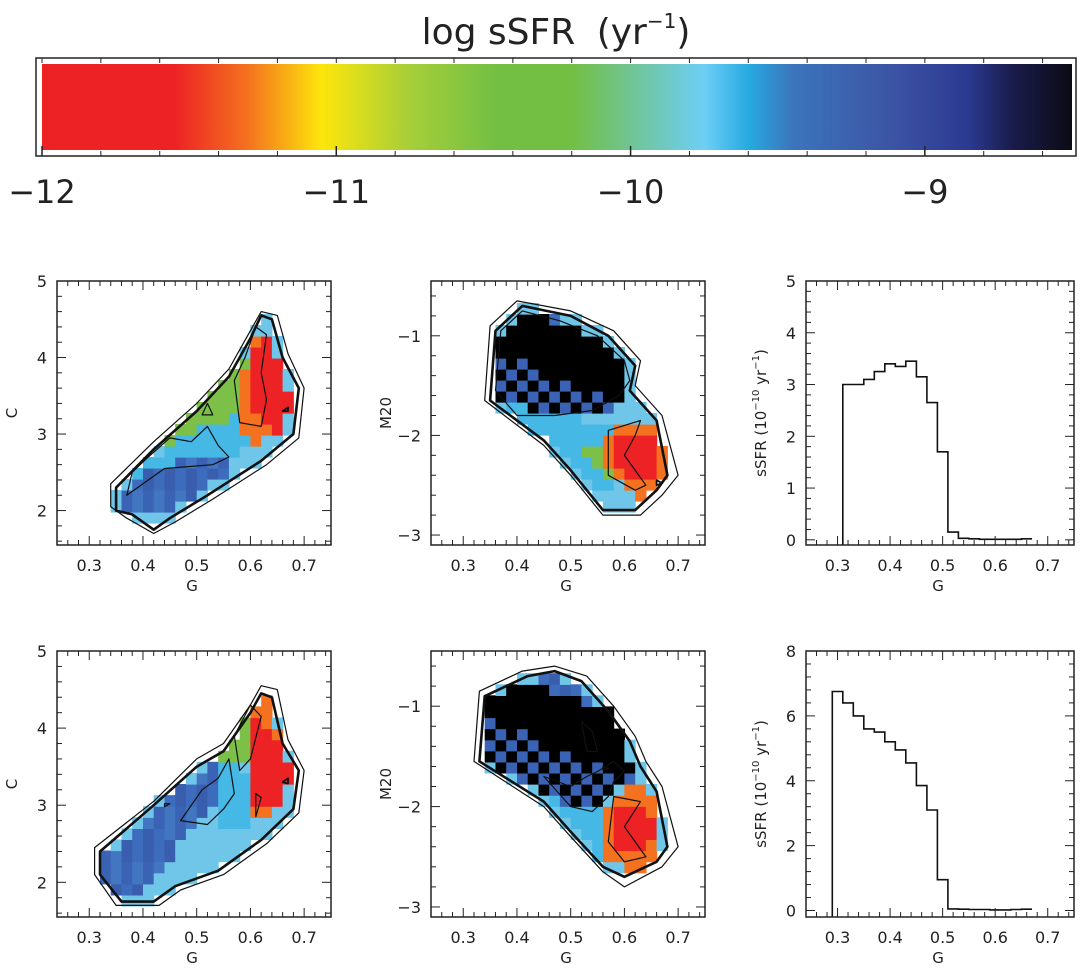  Describe the element at coordinates (192, 958) in the screenshot. I see `x-axis-label: G` at that location.